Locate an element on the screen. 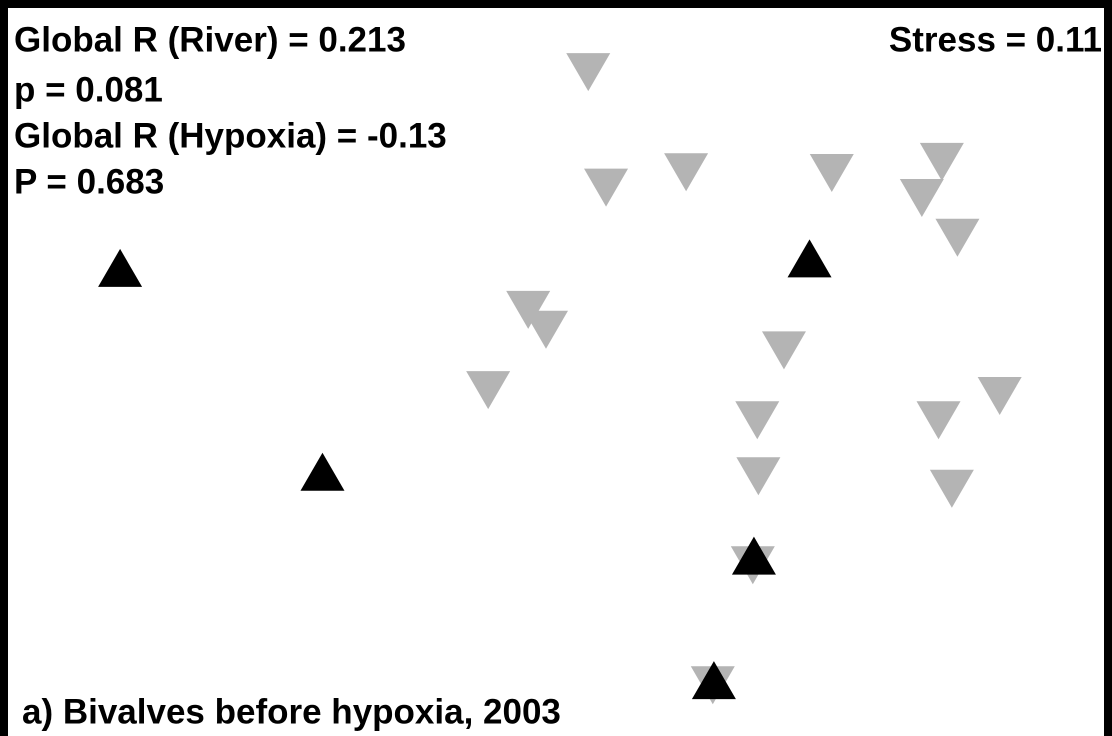 This screenshot has height=736, width=1112. stress-label: Stress = 0.11 is located at coordinates (995, 39).